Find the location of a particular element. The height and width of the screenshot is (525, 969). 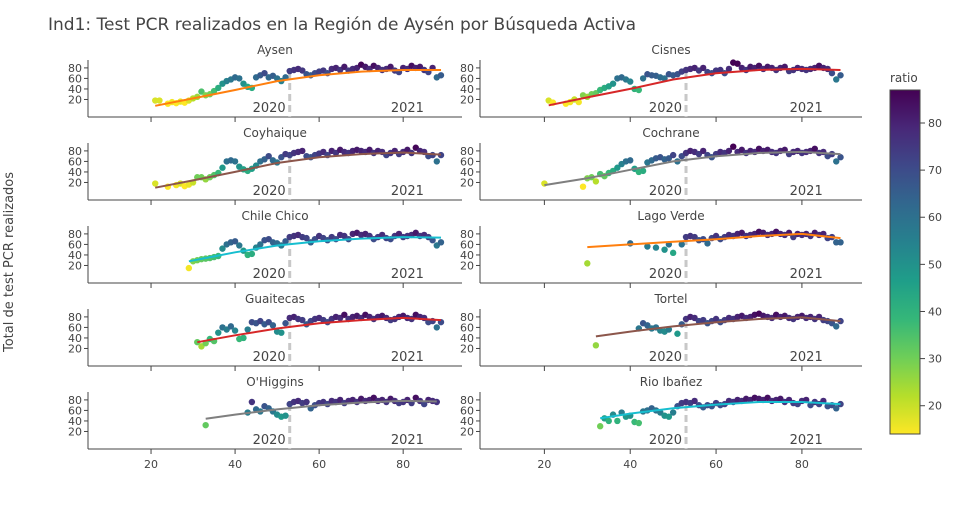

colorbar-tick-label: 60 is located at coordinates (935, 217).